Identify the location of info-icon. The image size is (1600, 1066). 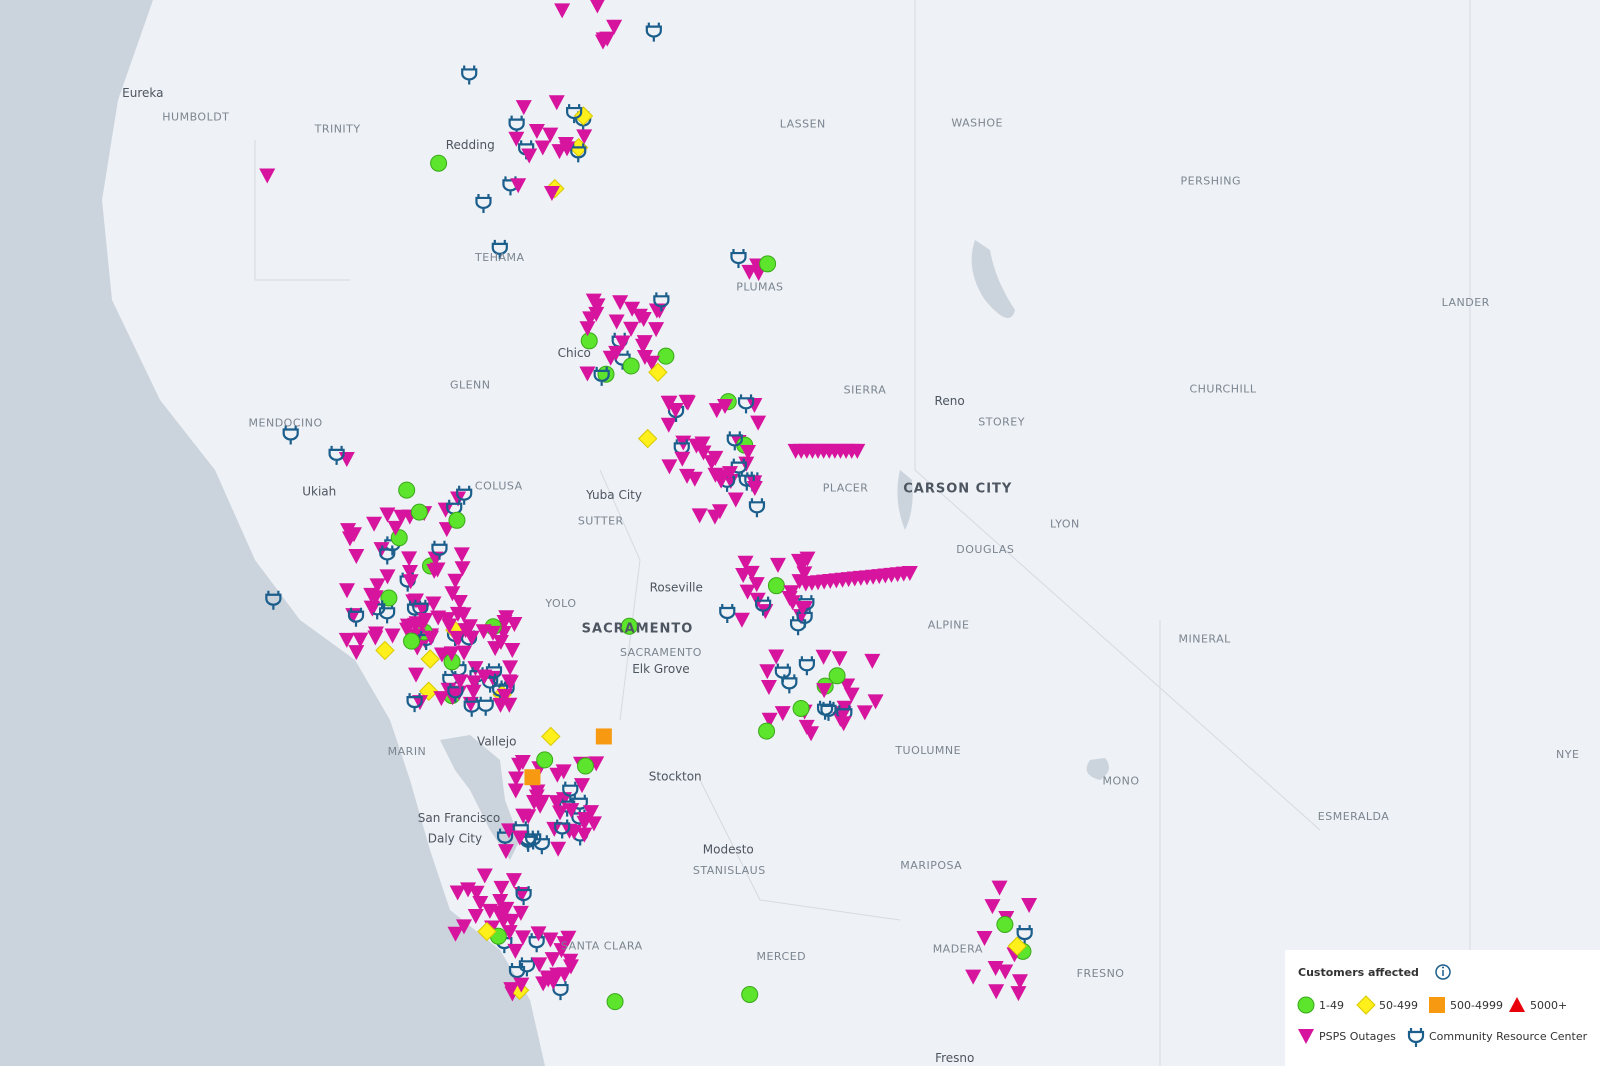
(1443, 972).